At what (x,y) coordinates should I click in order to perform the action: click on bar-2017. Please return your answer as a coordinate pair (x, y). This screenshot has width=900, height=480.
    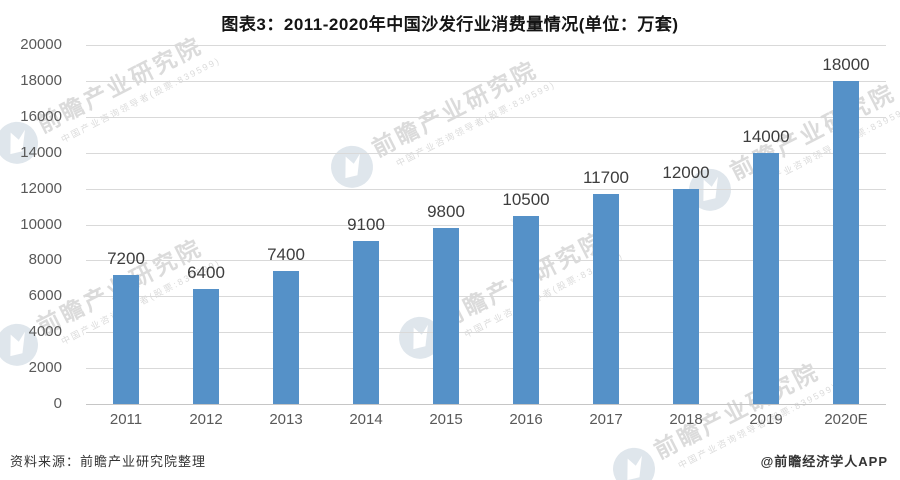
    Looking at the image, I should click on (606, 298).